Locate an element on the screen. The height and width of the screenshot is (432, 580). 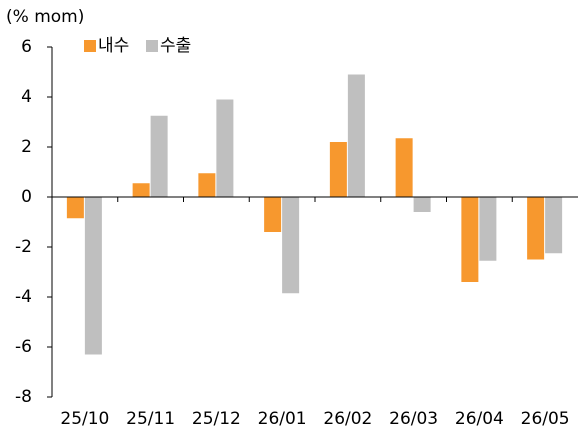
x-tick-label: 26/03 is located at coordinates (413, 419).